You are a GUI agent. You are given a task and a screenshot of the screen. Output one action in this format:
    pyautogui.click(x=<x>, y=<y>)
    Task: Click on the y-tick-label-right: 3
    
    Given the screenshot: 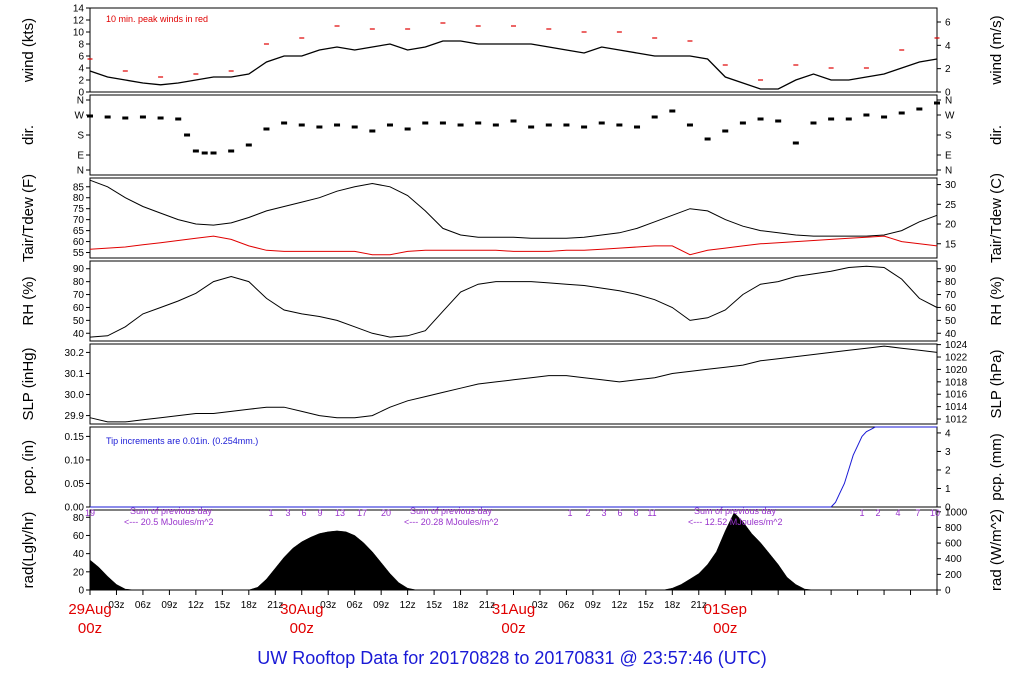 What is the action you would take?
    pyautogui.click(x=948, y=452)
    